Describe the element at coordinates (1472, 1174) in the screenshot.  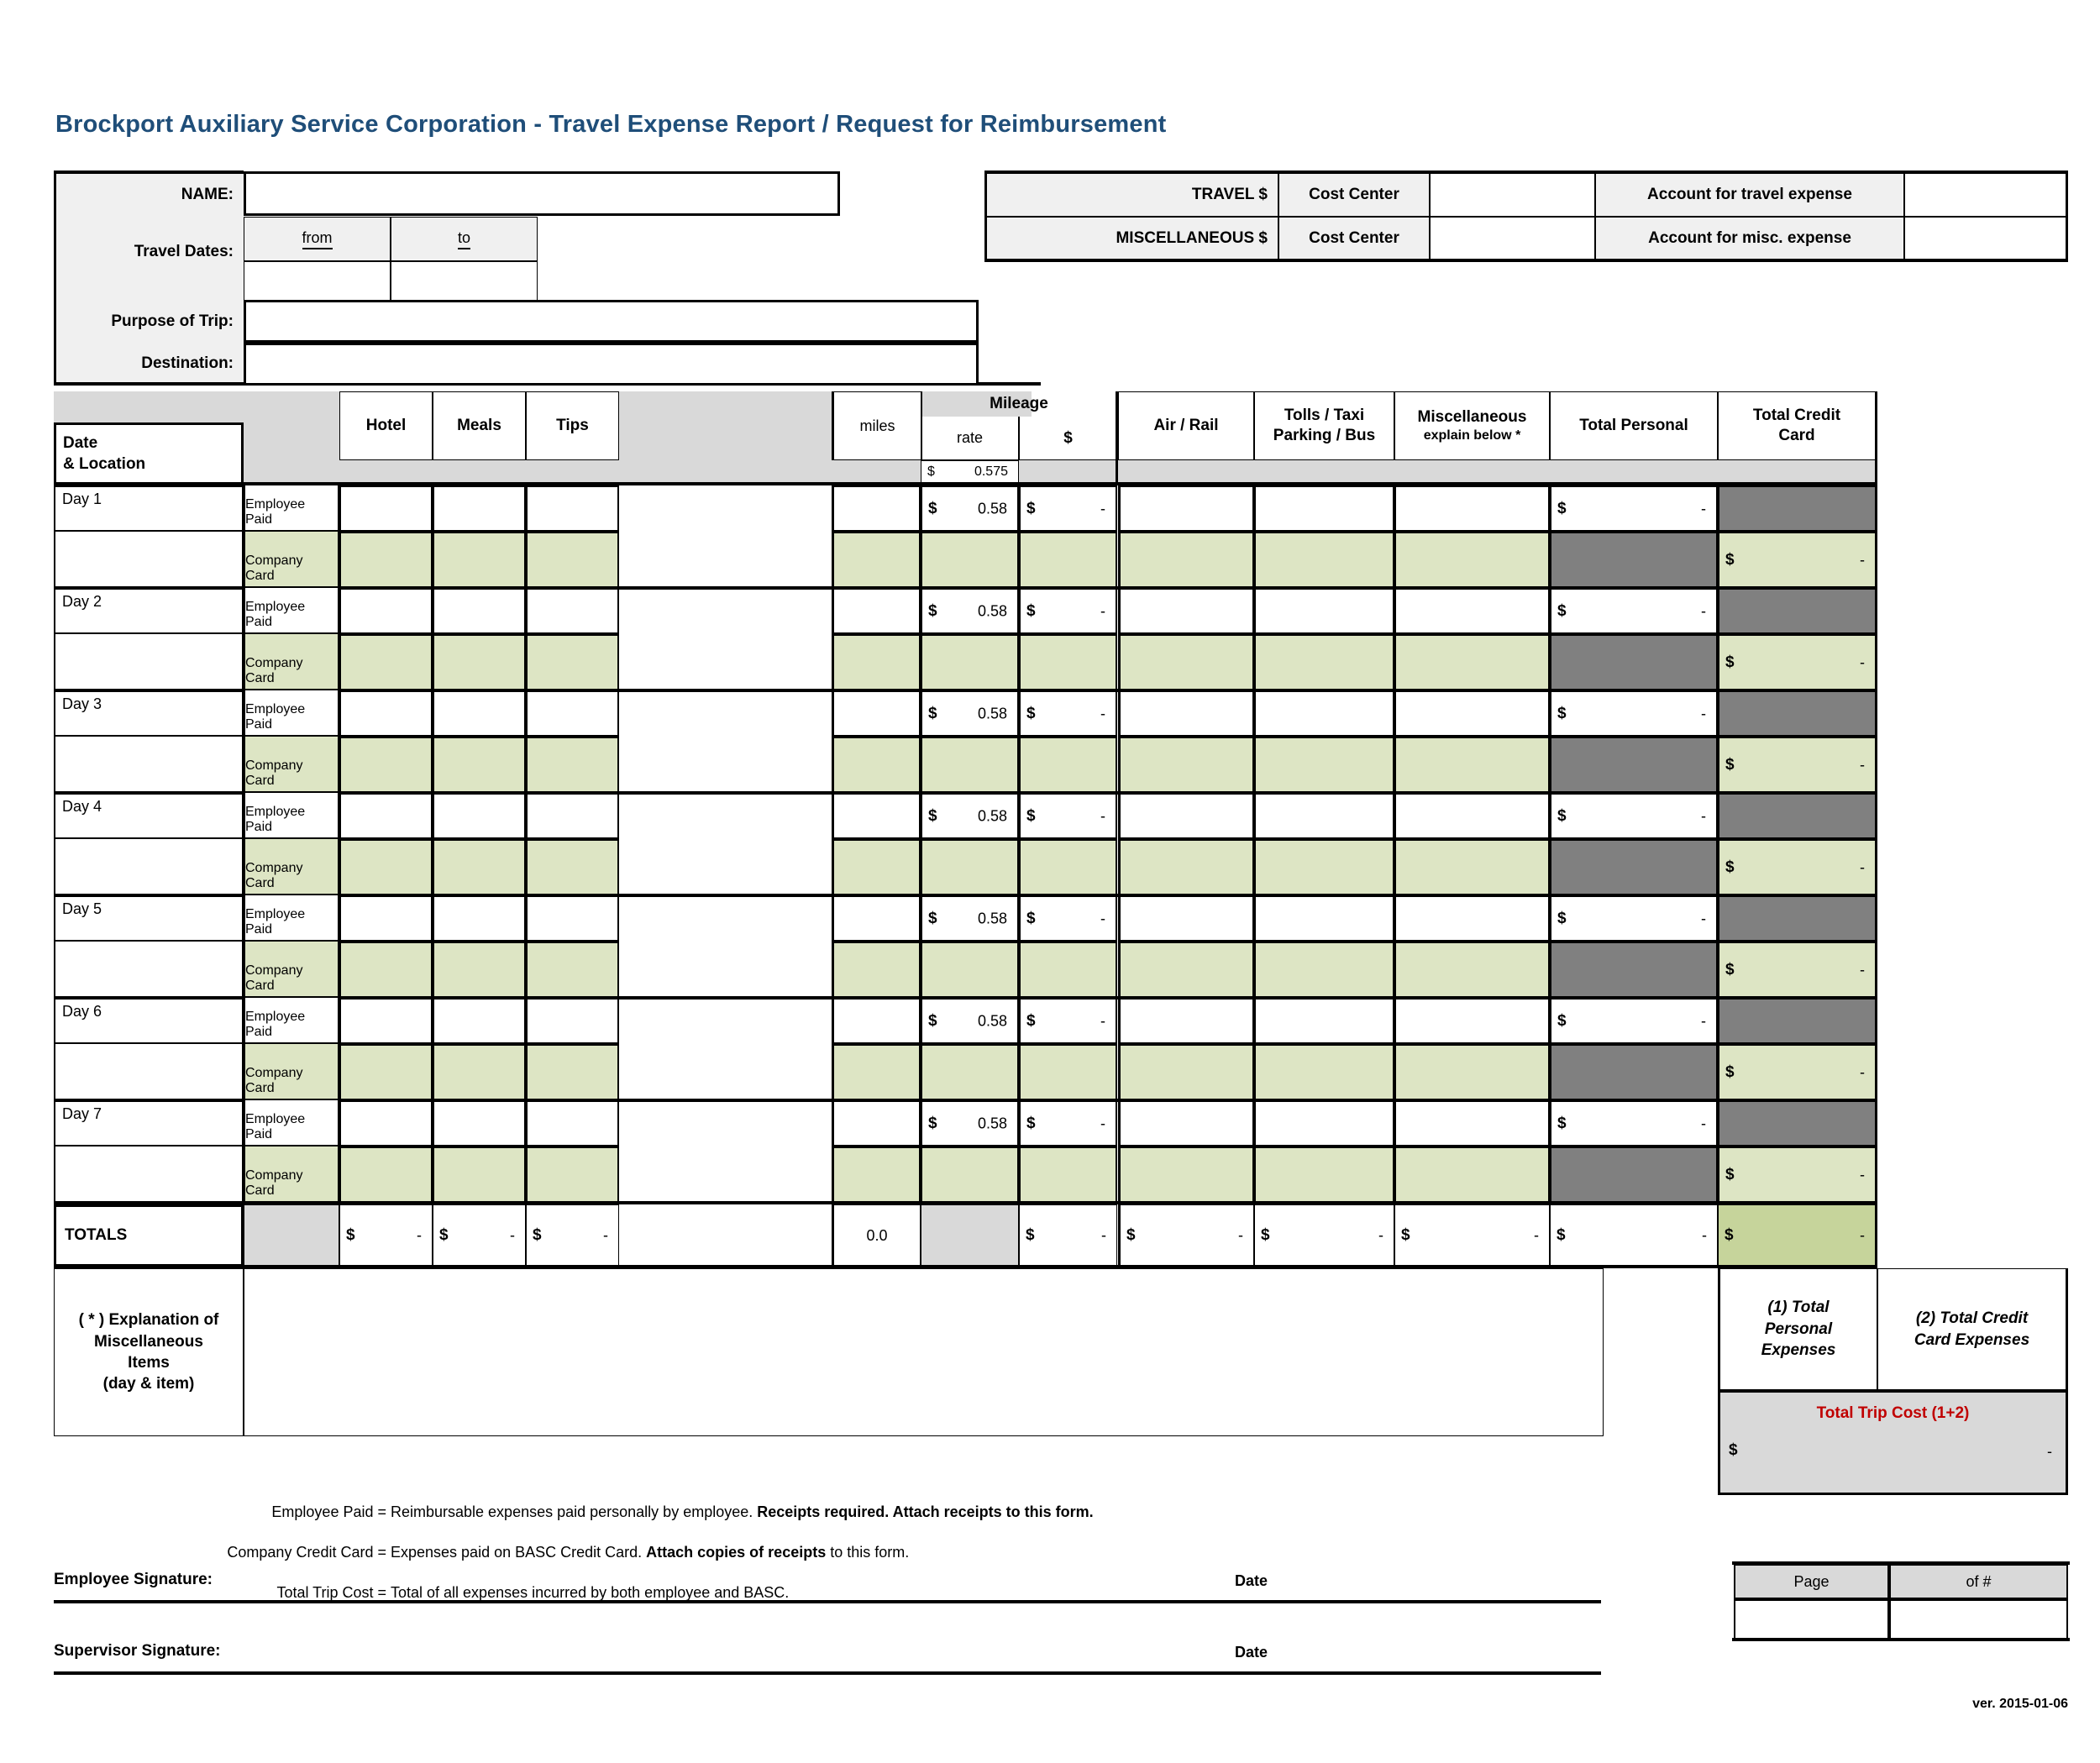
I see `day-7-company-misc` at that location.